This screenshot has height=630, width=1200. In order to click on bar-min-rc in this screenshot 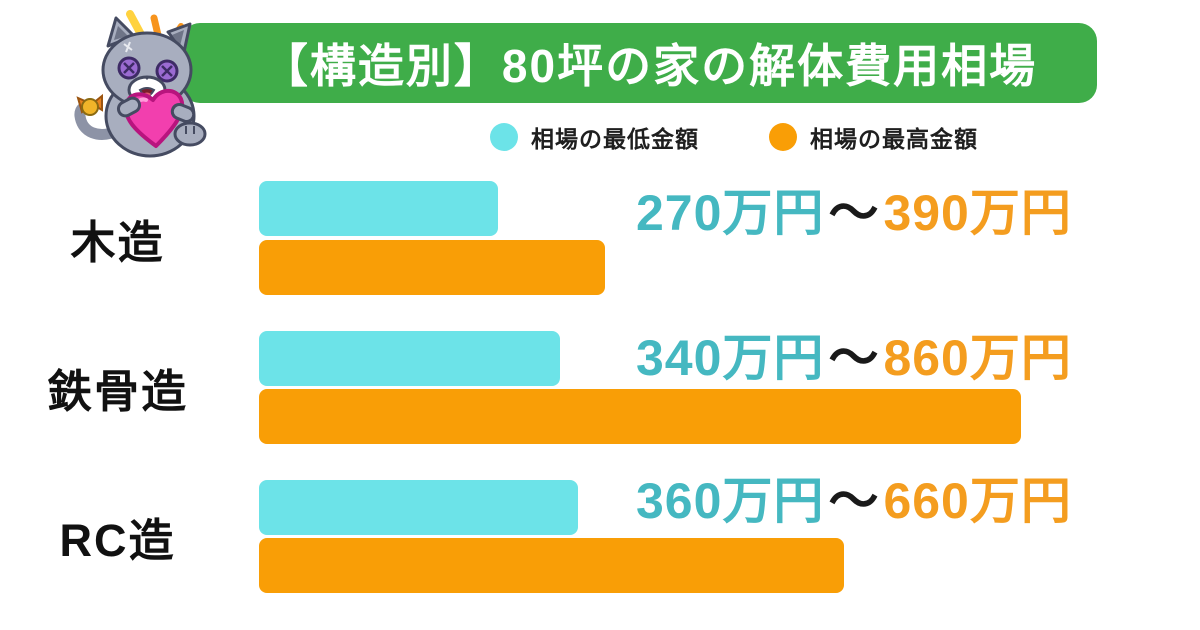, I will do `click(418, 507)`.